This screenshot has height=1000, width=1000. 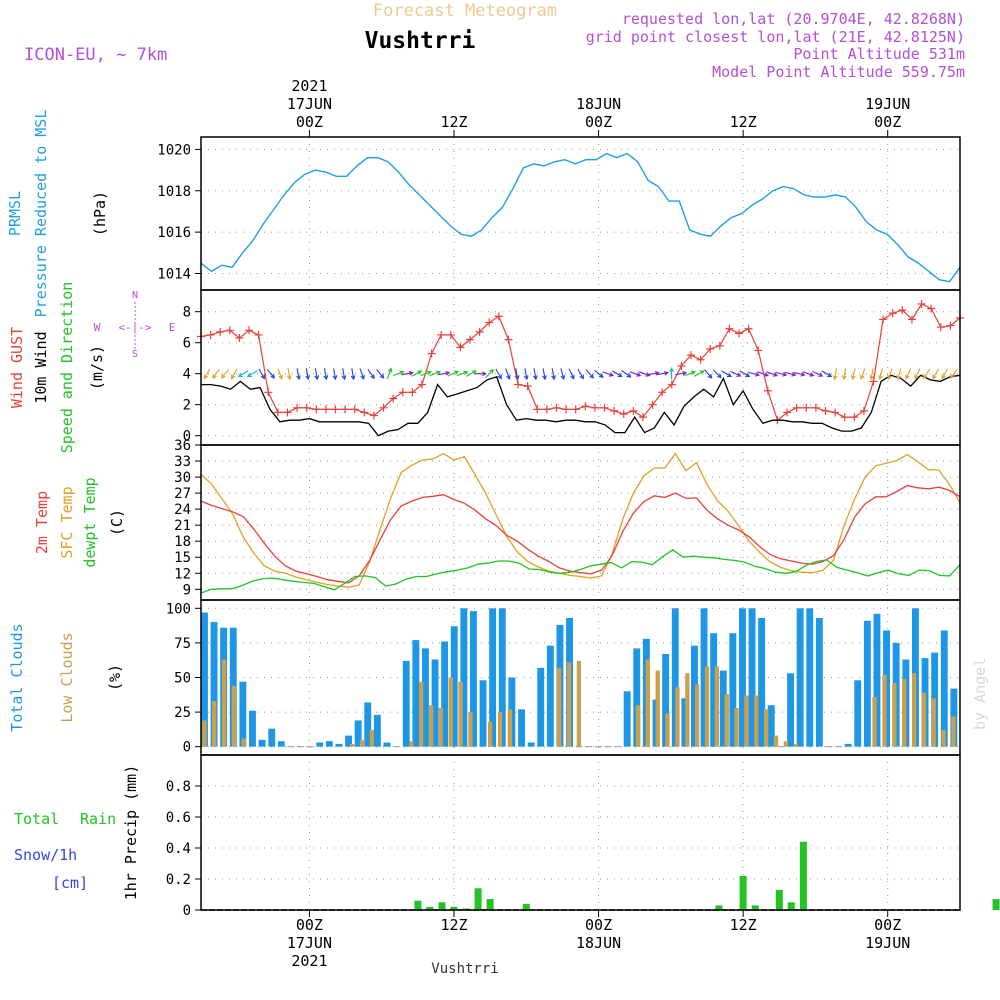 I want to click on wind-ylabel: Speed and Direction, so click(x=67, y=368).